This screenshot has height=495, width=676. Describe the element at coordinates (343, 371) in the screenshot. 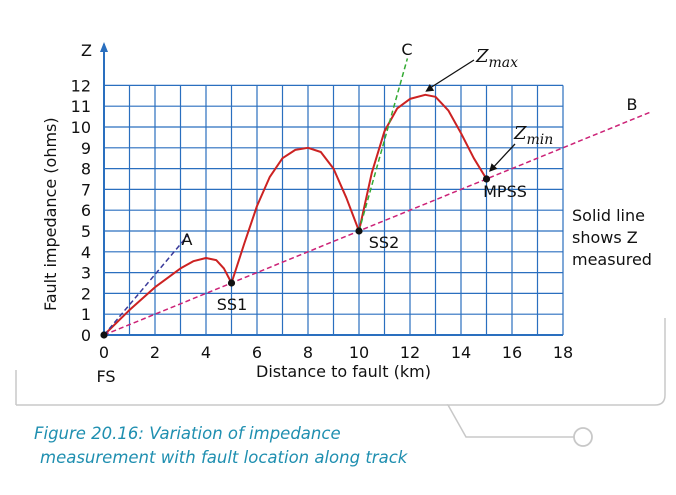

I see `x-axis-label: Distance to fault (km)` at that location.